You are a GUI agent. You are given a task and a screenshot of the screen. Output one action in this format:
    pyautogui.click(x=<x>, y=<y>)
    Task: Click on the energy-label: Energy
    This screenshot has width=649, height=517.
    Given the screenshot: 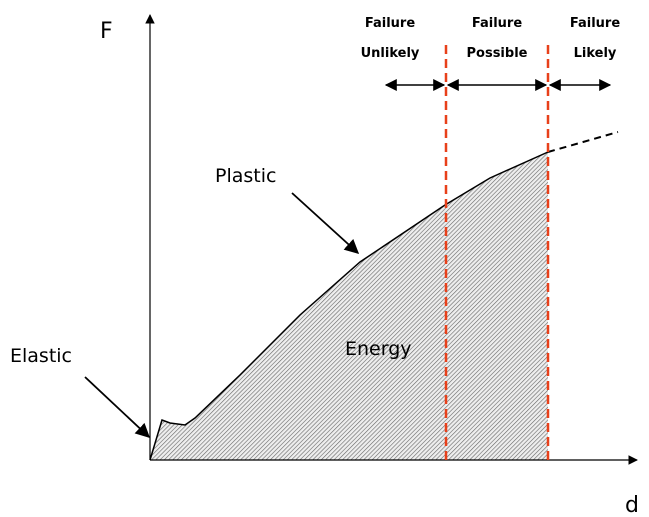 What is the action you would take?
    pyautogui.click(x=378, y=349)
    